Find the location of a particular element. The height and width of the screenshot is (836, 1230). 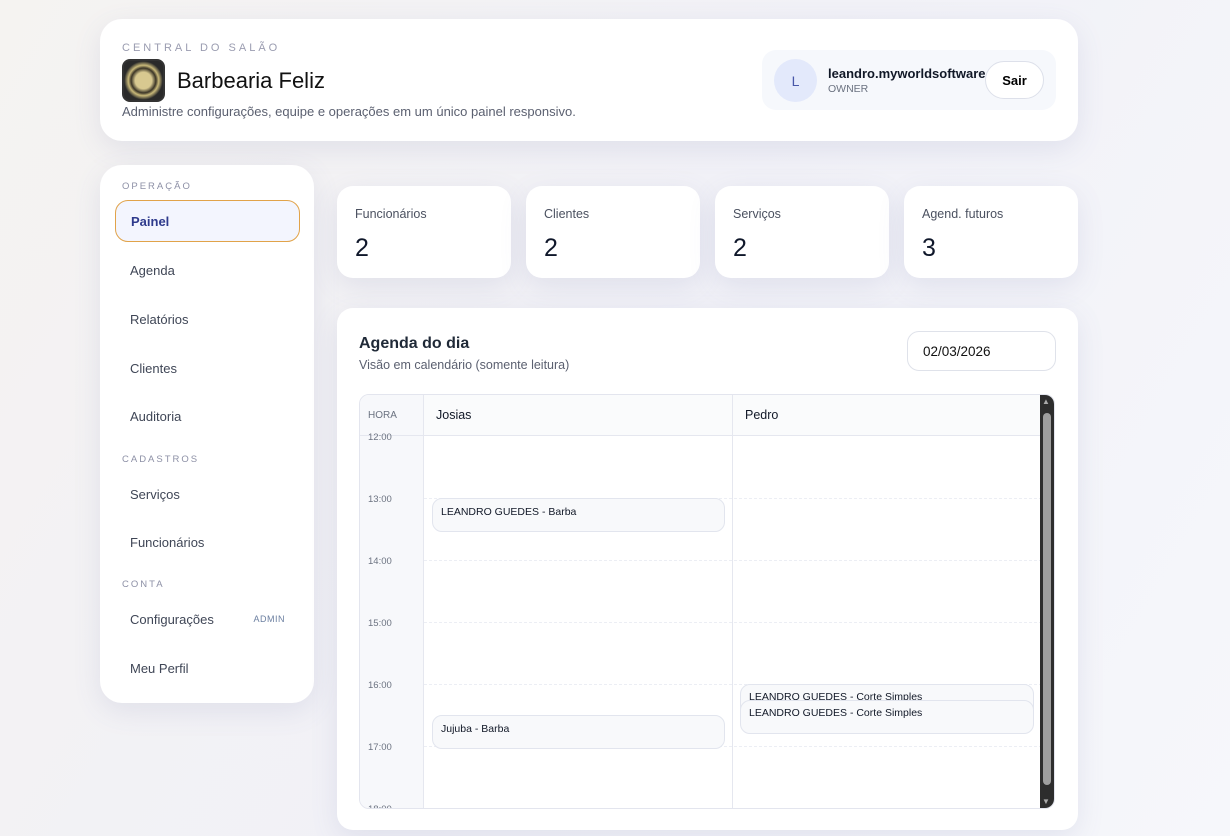

column-josias: Josias is located at coordinates (578, 415).